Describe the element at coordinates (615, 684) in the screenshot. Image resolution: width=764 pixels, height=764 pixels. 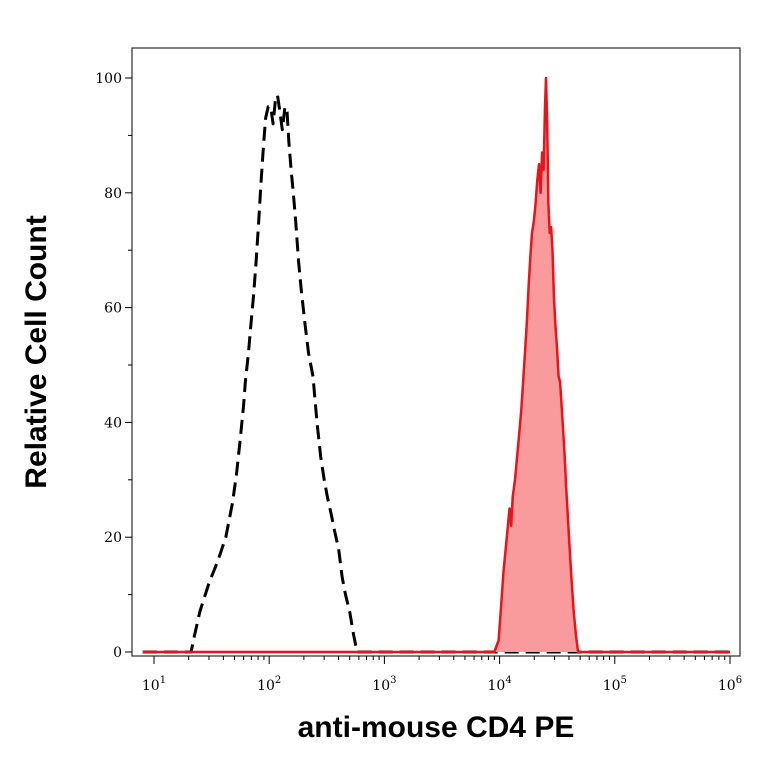
I see `x-tick-label: 10⁵` at that location.